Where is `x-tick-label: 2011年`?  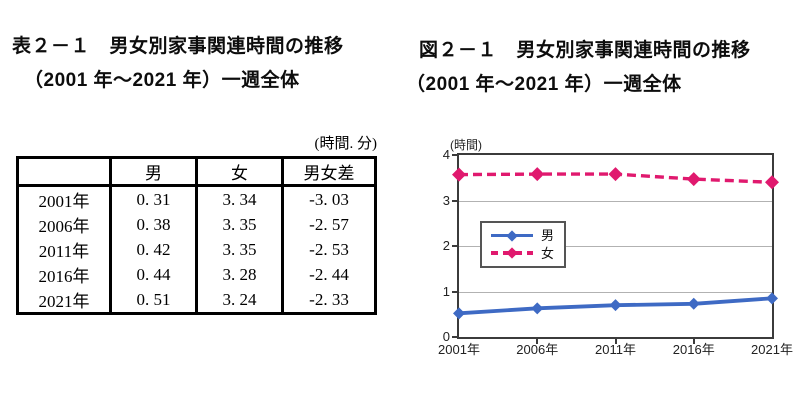 x-tick-label: 2011年 is located at coordinates (615, 349).